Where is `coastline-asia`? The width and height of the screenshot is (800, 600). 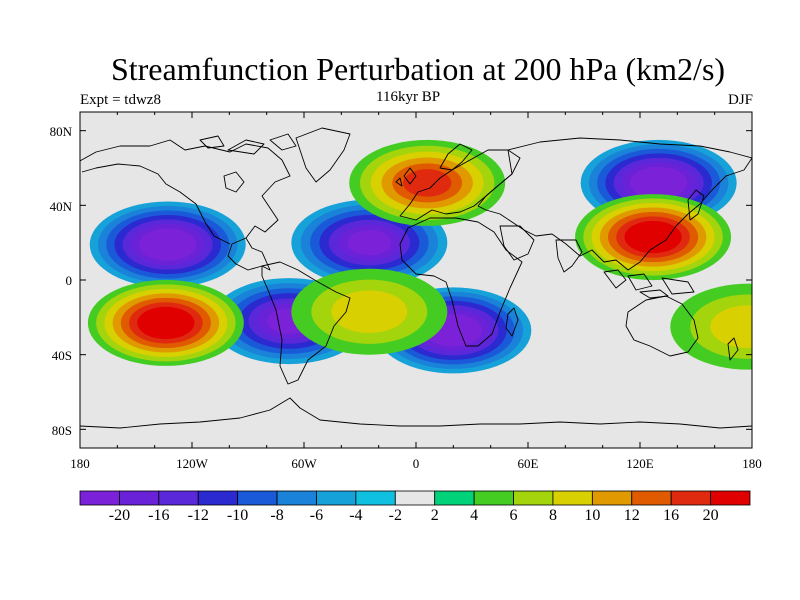
coastline-asia is located at coordinates (614, 204).